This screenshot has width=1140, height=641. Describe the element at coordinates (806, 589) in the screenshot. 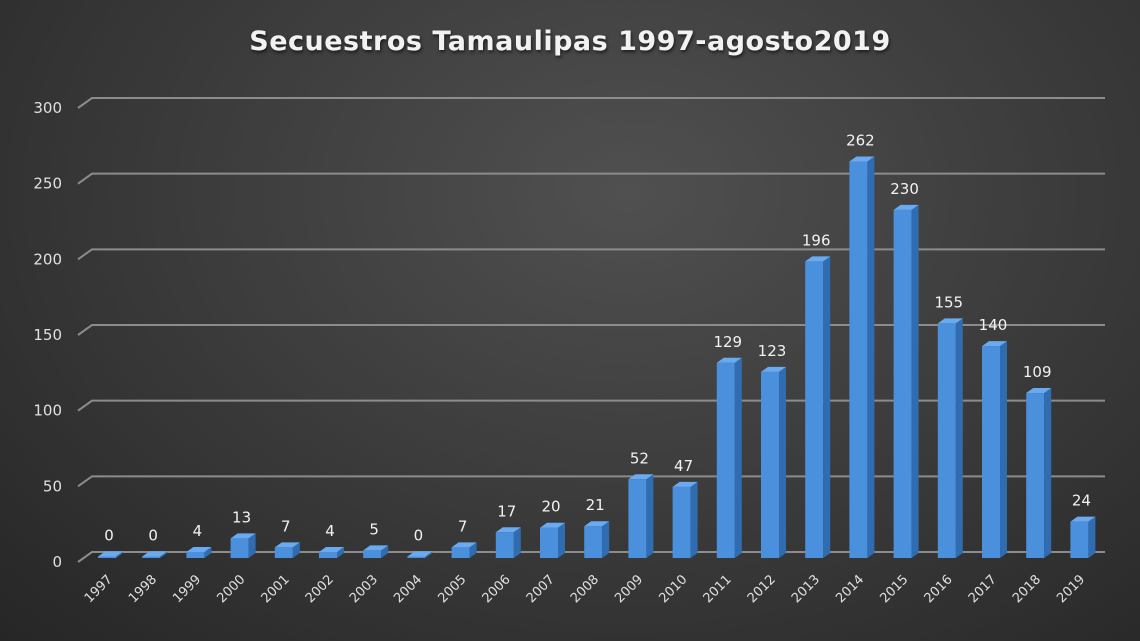

I see `x-tick-label: 2013` at that location.